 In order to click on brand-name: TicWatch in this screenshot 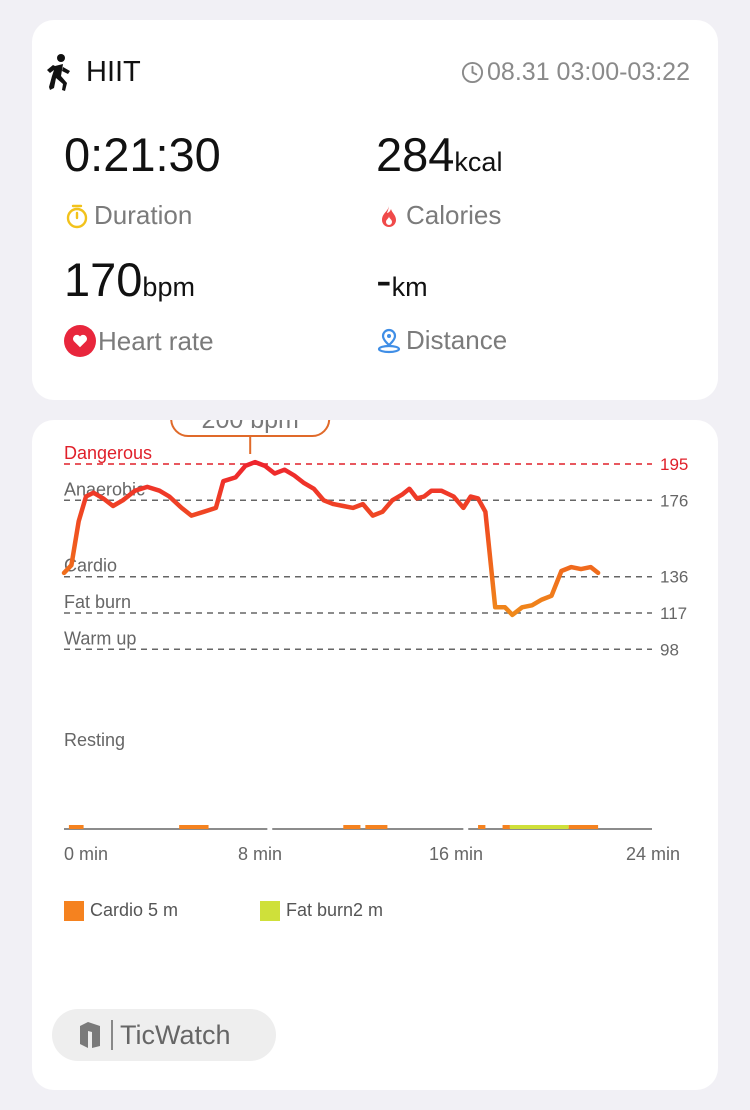, I will do `click(175, 1034)`.